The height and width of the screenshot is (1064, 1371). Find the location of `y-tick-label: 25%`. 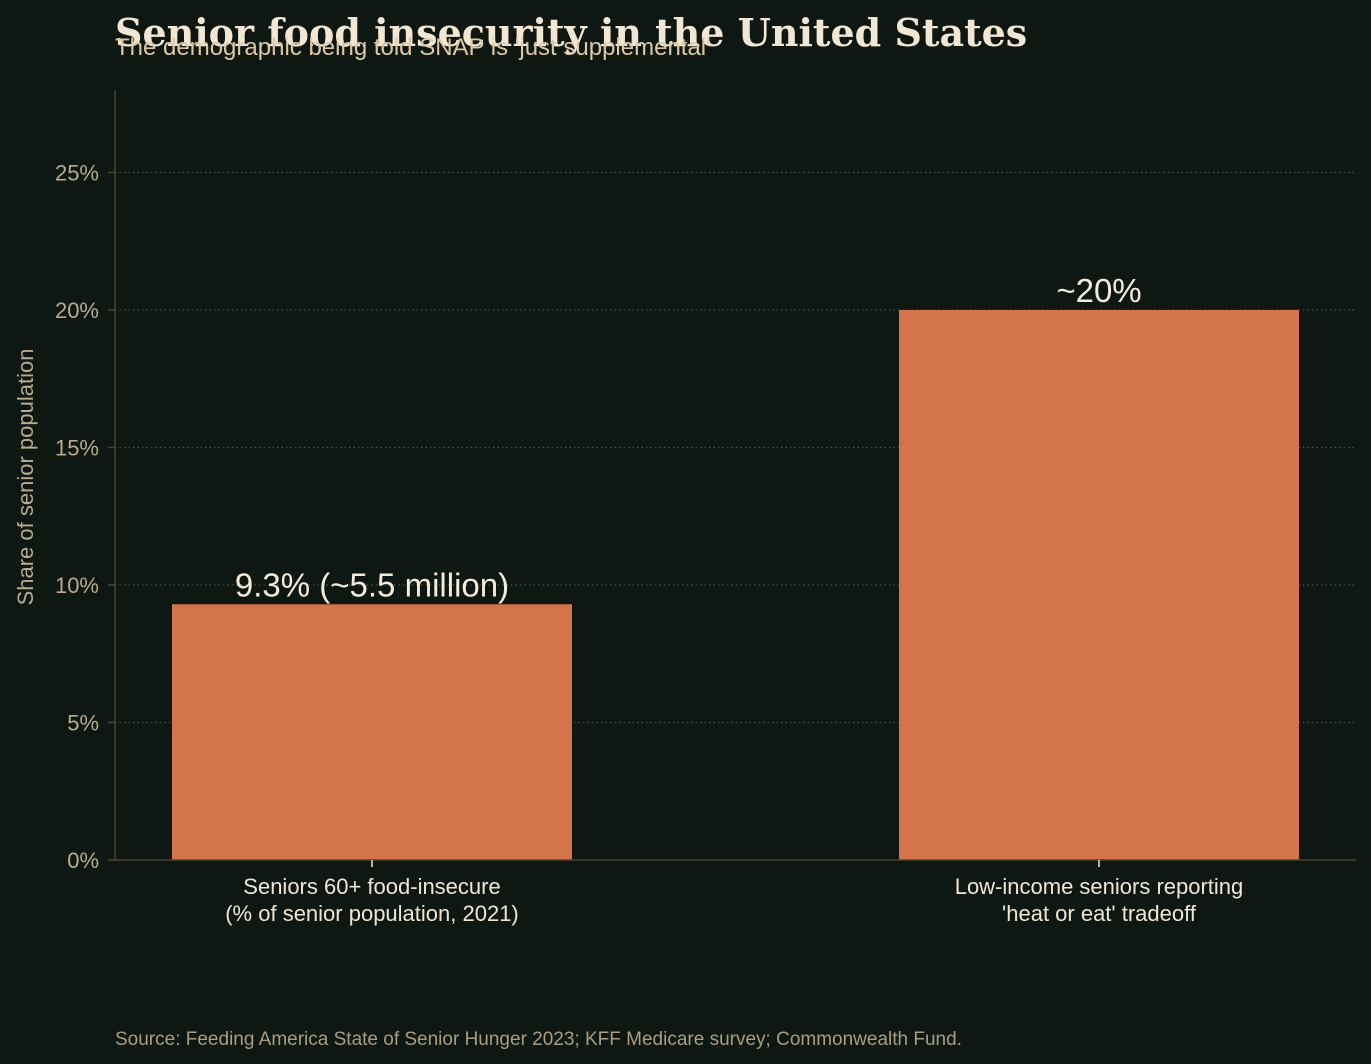

y-tick-label: 25% is located at coordinates (77, 173).